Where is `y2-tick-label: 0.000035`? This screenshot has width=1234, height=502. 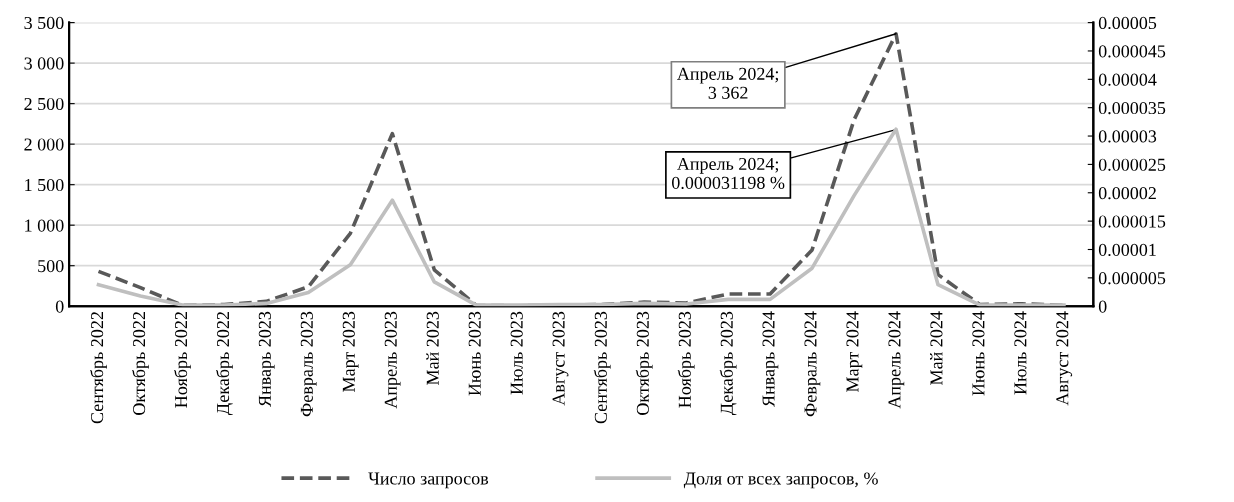
y2-tick-label: 0.000035 is located at coordinates (1132, 108).